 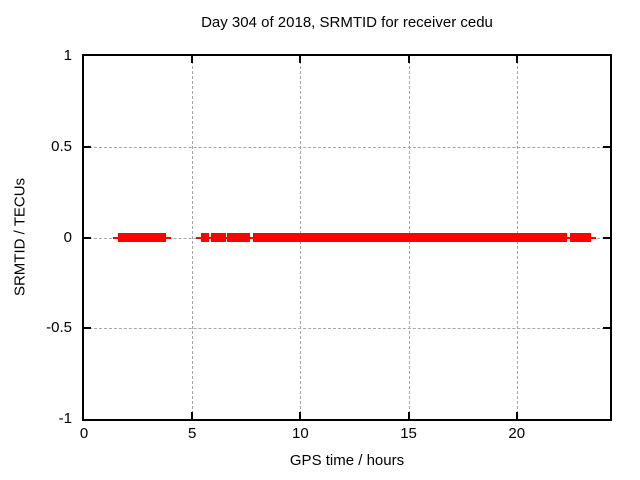 What do you see at coordinates (67, 237) in the screenshot?
I see `y-tick-label-0: 0` at bounding box center [67, 237].